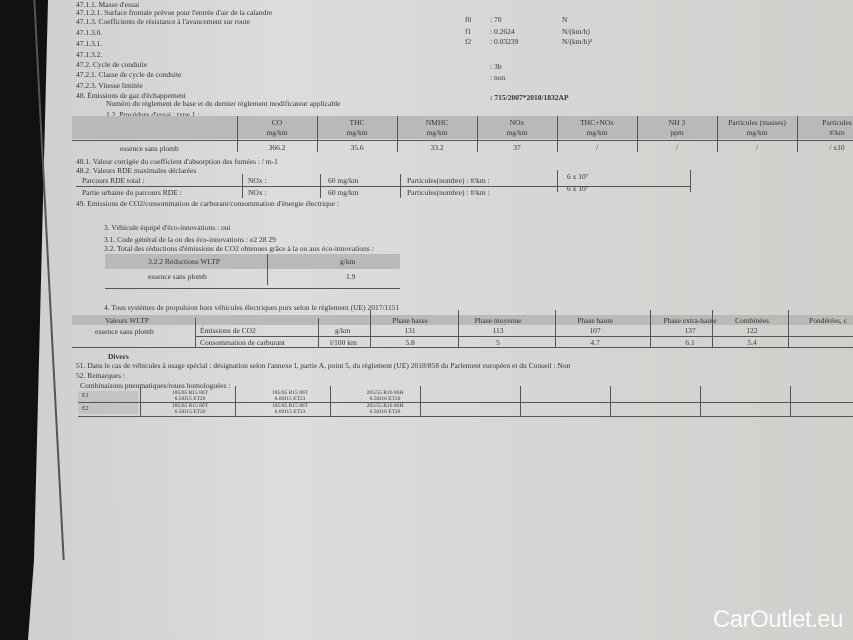 The image size is (853, 640). I want to click on cell-value: 33.2, so click(437, 147).